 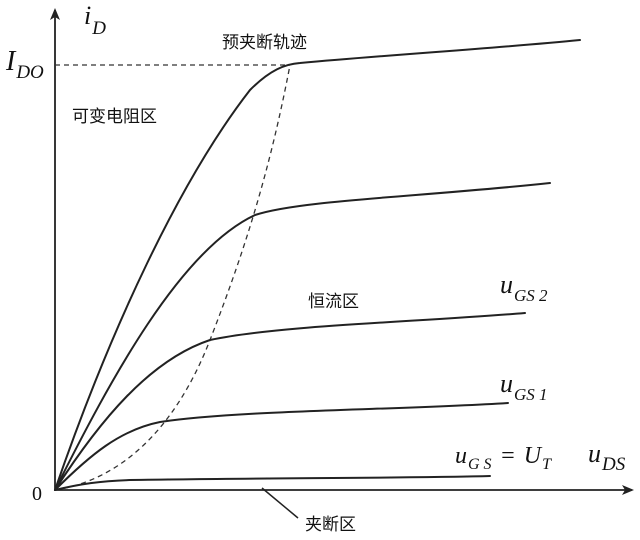 I want to click on origin-label: 0, so click(x=37, y=494).